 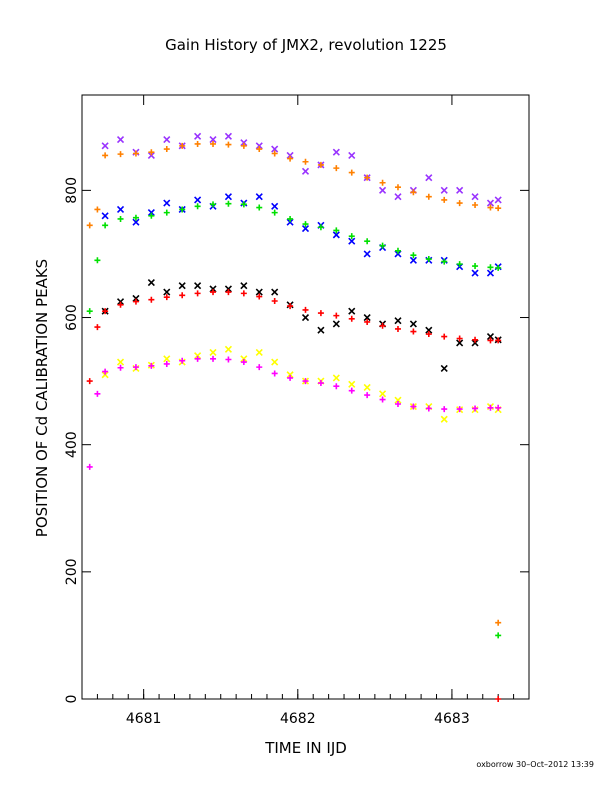 I want to click on y-tick-label: 400, so click(x=72, y=444).